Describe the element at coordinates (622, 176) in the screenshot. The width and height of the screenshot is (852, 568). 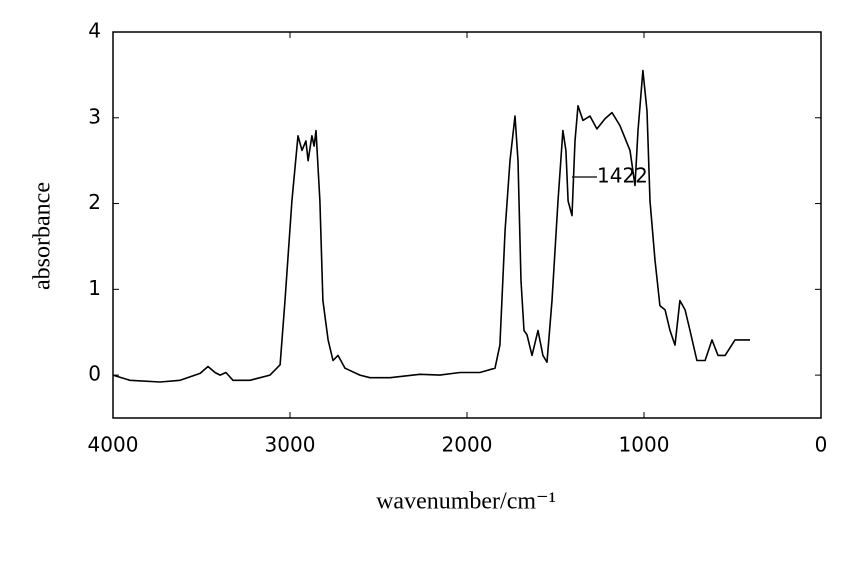
I see `annotation: 1422` at that location.